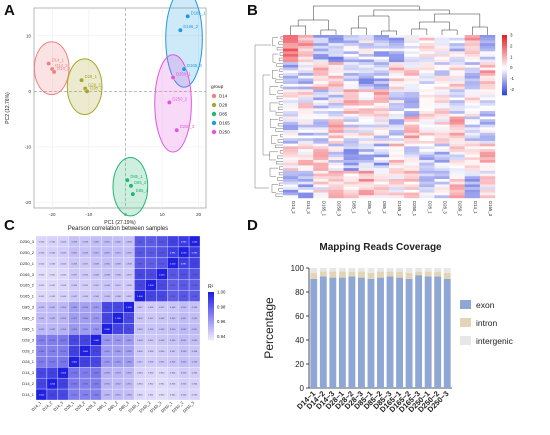 The width and height of the screenshot is (550, 435). I want to click on correlation-row-label: D250_3, so click(27, 241).